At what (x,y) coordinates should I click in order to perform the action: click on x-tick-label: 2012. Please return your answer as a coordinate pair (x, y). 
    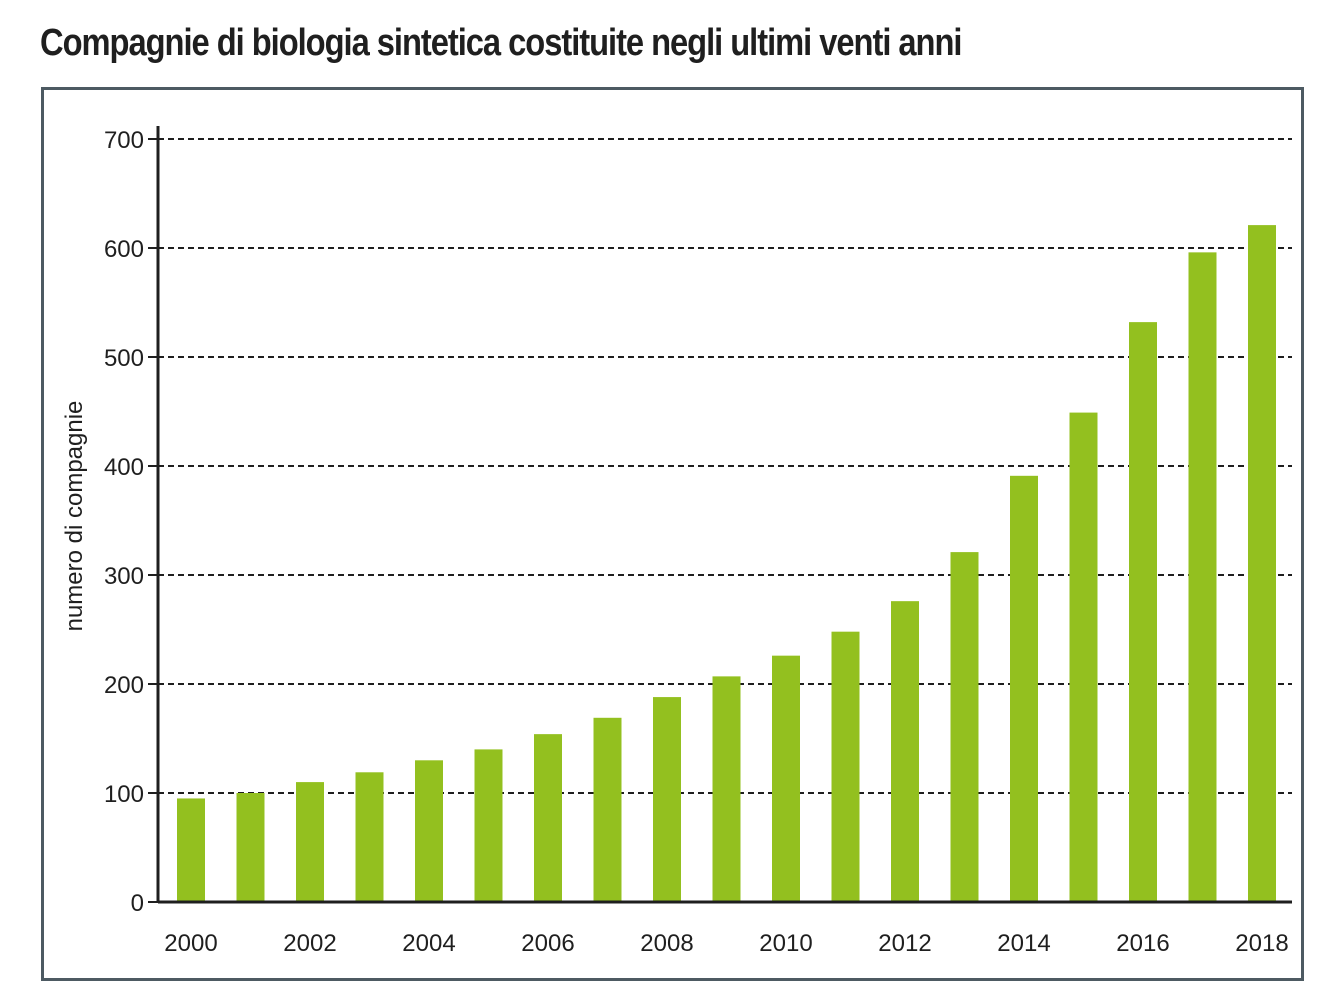
    Looking at the image, I should click on (904, 943).